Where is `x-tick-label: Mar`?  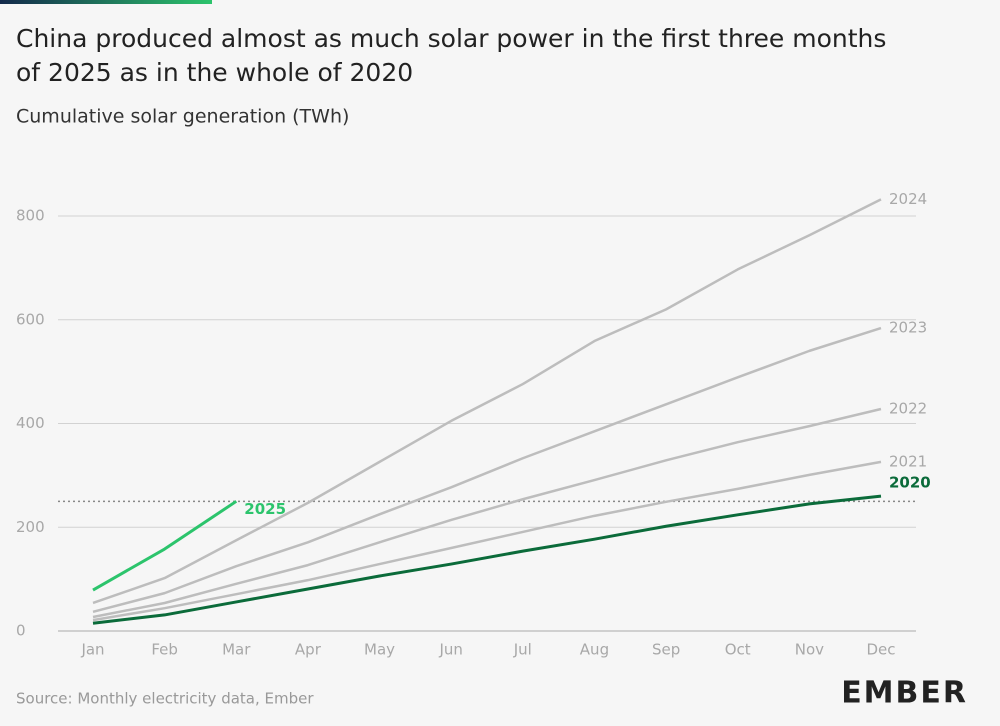 x-tick-label: Mar is located at coordinates (236, 650).